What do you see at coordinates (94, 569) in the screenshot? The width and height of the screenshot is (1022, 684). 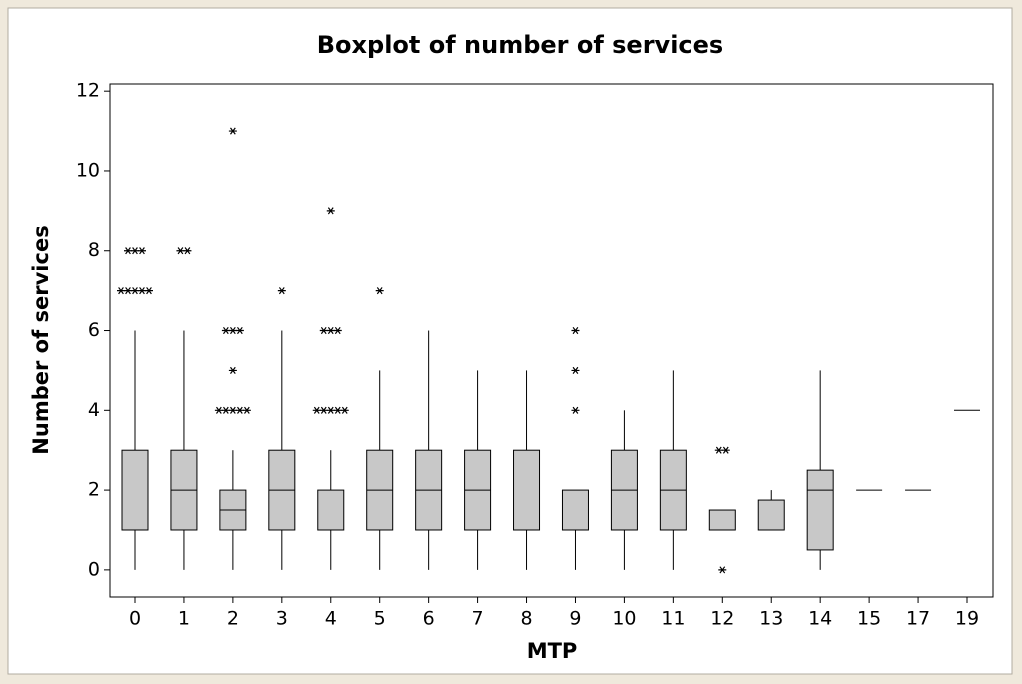 I see `y-tick-label: 0` at bounding box center [94, 569].